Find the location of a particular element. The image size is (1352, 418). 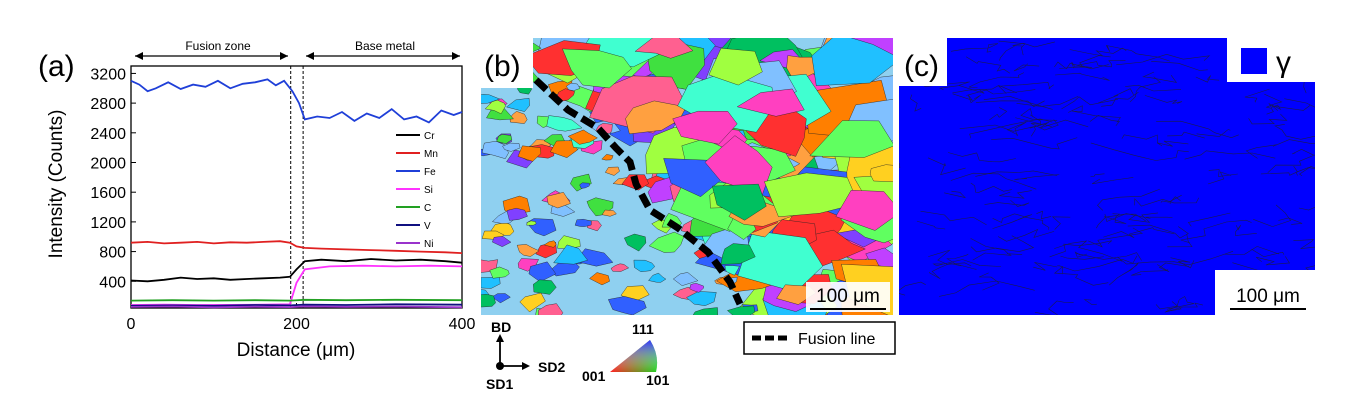

scale-bar-c: 100 μm is located at coordinates (1268, 298).